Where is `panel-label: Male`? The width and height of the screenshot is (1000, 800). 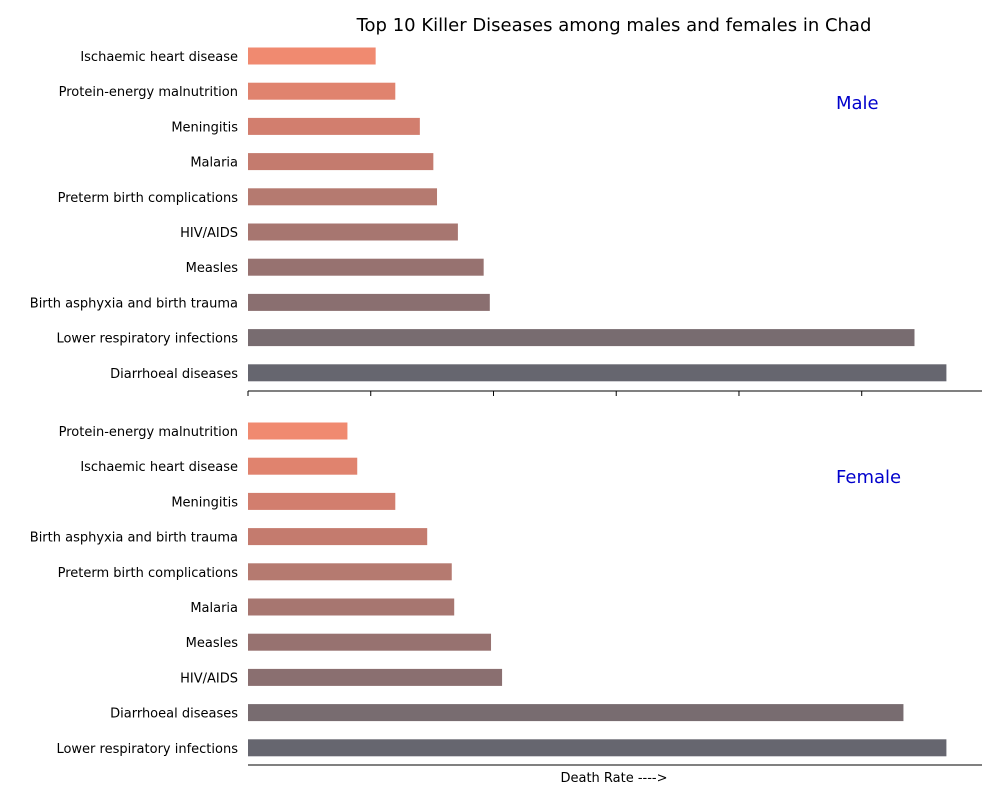 panel-label: Male is located at coordinates (857, 103).